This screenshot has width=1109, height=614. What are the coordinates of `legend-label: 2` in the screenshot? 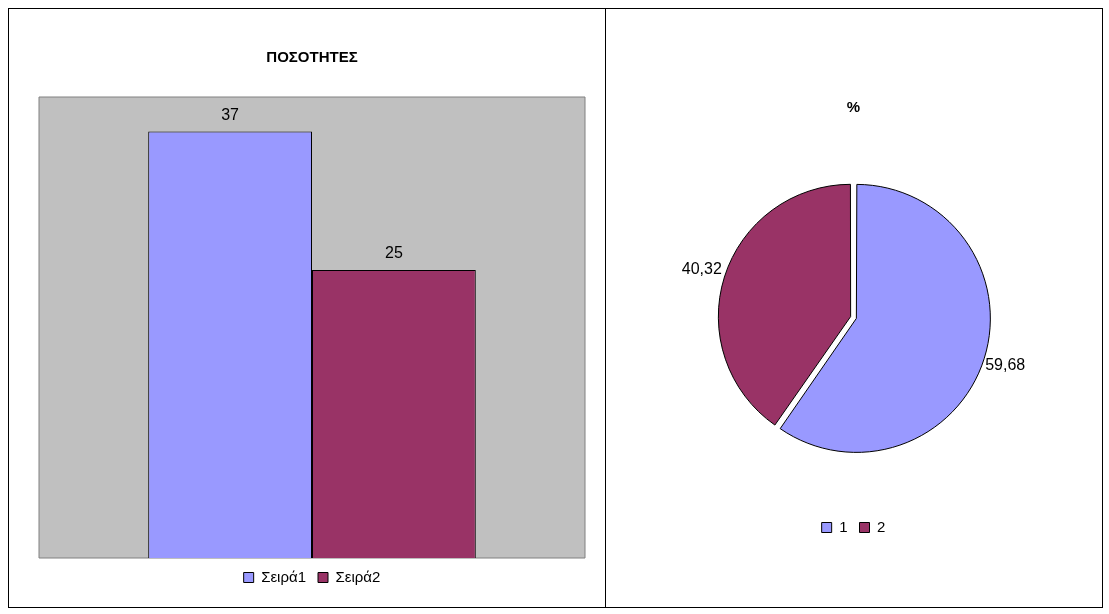 It's located at (881, 526).